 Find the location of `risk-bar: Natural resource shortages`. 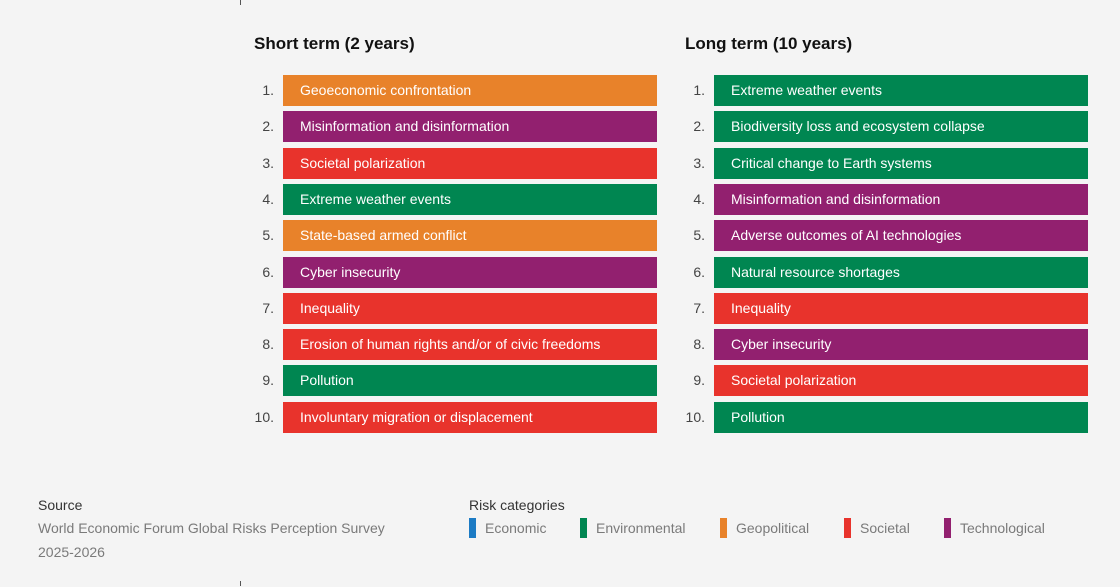

risk-bar: Natural resource shortages is located at coordinates (901, 272).